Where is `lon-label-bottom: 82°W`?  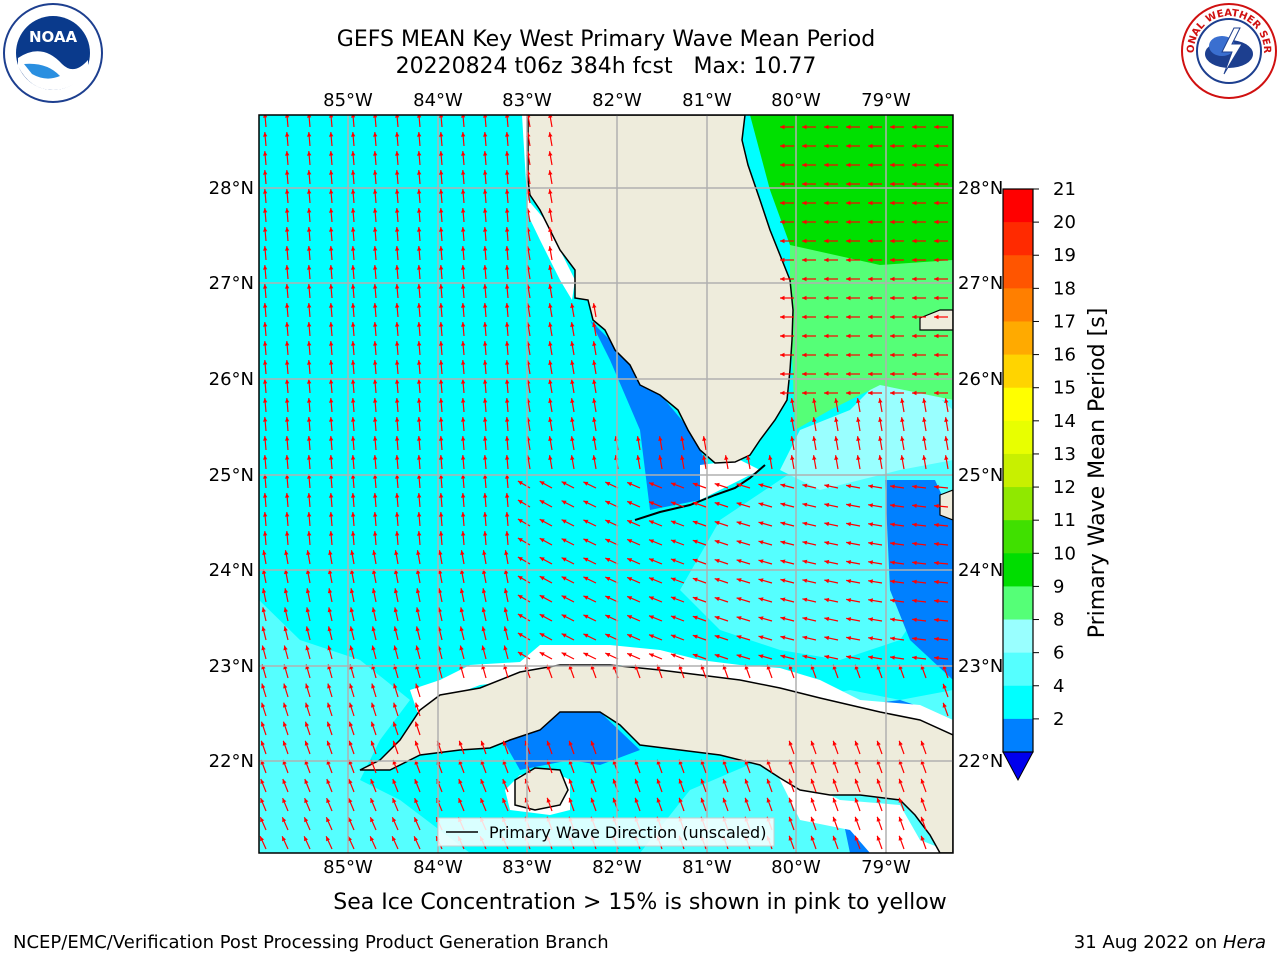 lon-label-bottom: 82°W is located at coordinates (617, 867).